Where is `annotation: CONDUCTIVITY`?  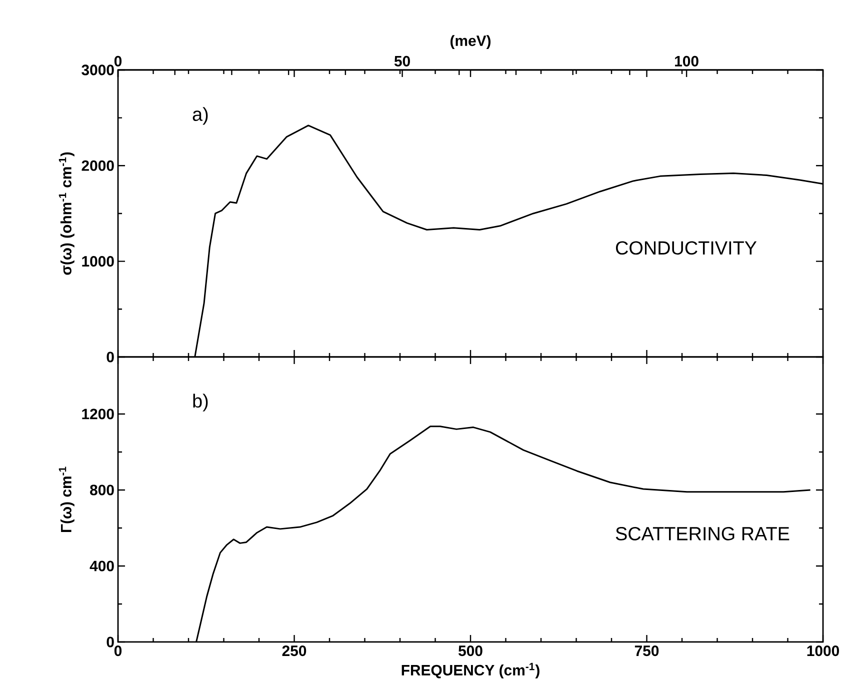
annotation: CONDUCTIVITY is located at coordinates (686, 248).